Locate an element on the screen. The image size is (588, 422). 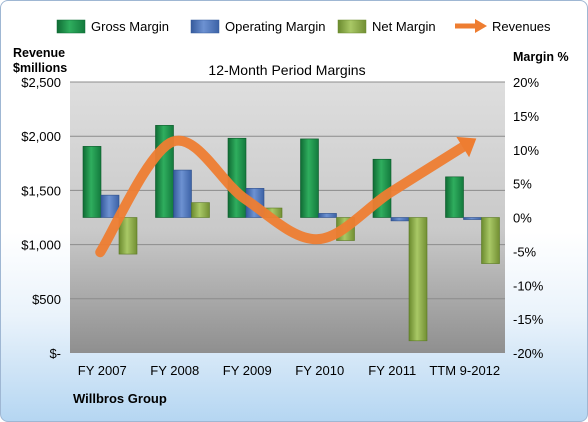
category-label: TTM 9-2012 is located at coordinates (464, 370).